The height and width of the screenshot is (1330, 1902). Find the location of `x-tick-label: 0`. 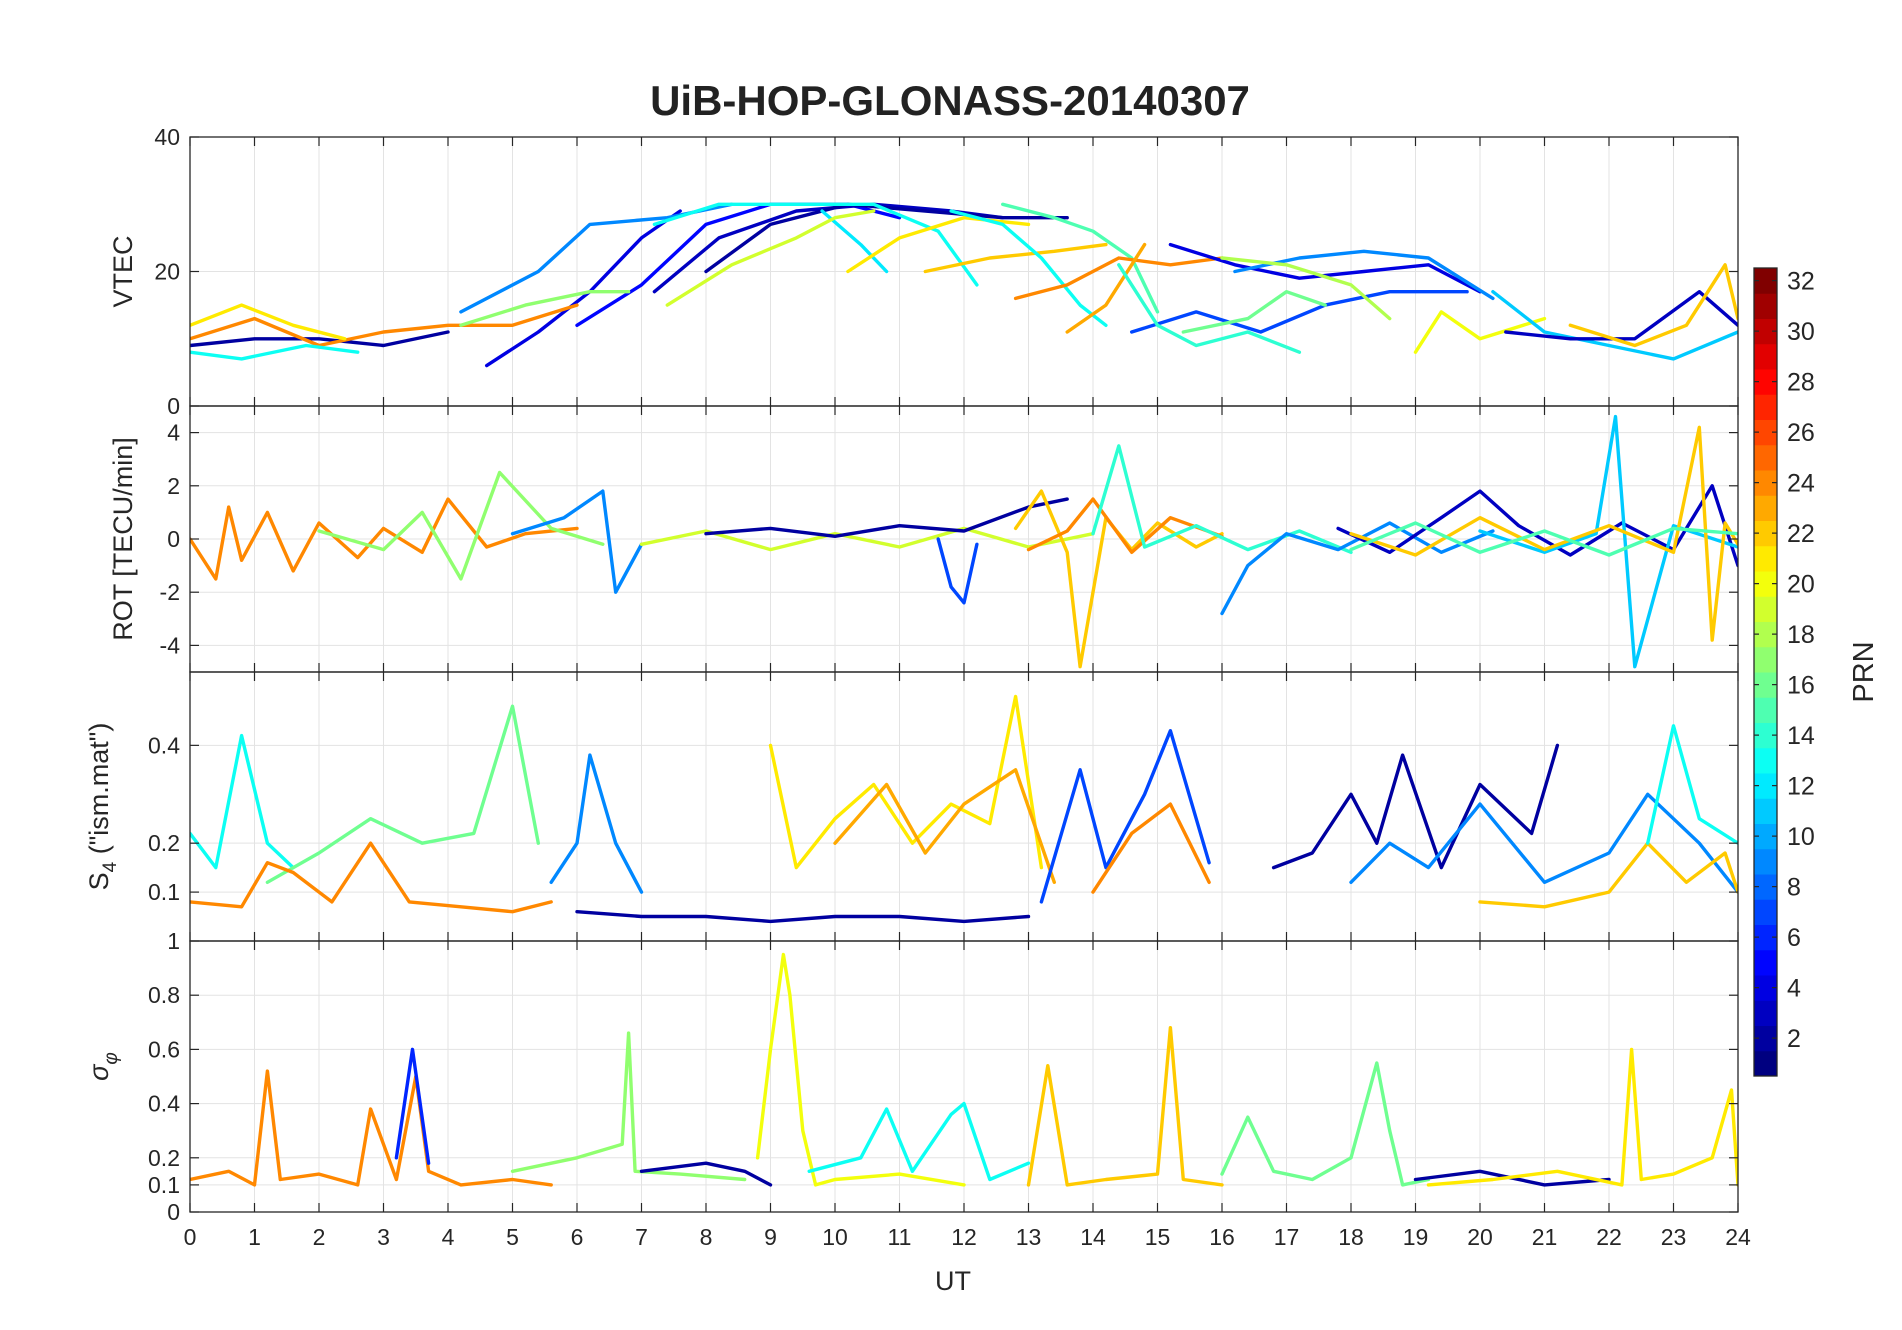

x-tick-label: 0 is located at coordinates (190, 1237).